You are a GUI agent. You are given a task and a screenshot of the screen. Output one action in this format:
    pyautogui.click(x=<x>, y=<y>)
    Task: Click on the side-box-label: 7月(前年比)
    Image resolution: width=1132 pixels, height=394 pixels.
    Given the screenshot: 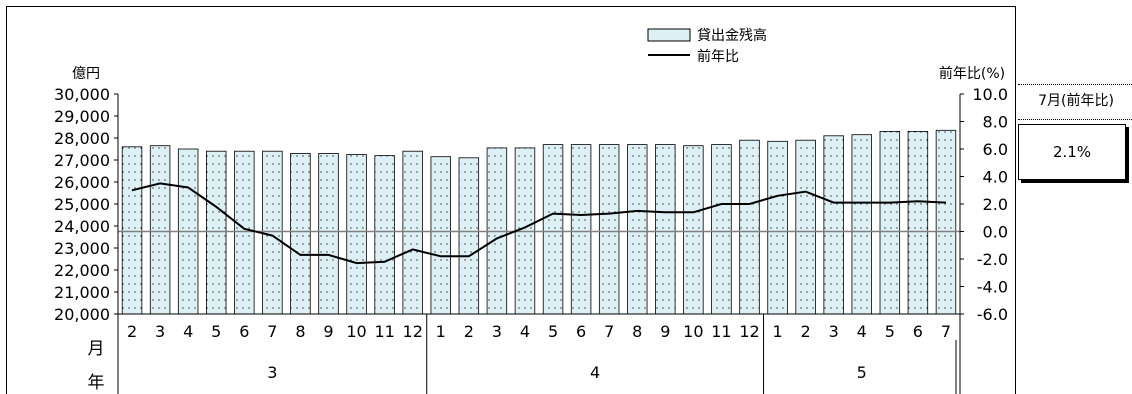 What is the action you would take?
    pyautogui.click(x=1076, y=101)
    